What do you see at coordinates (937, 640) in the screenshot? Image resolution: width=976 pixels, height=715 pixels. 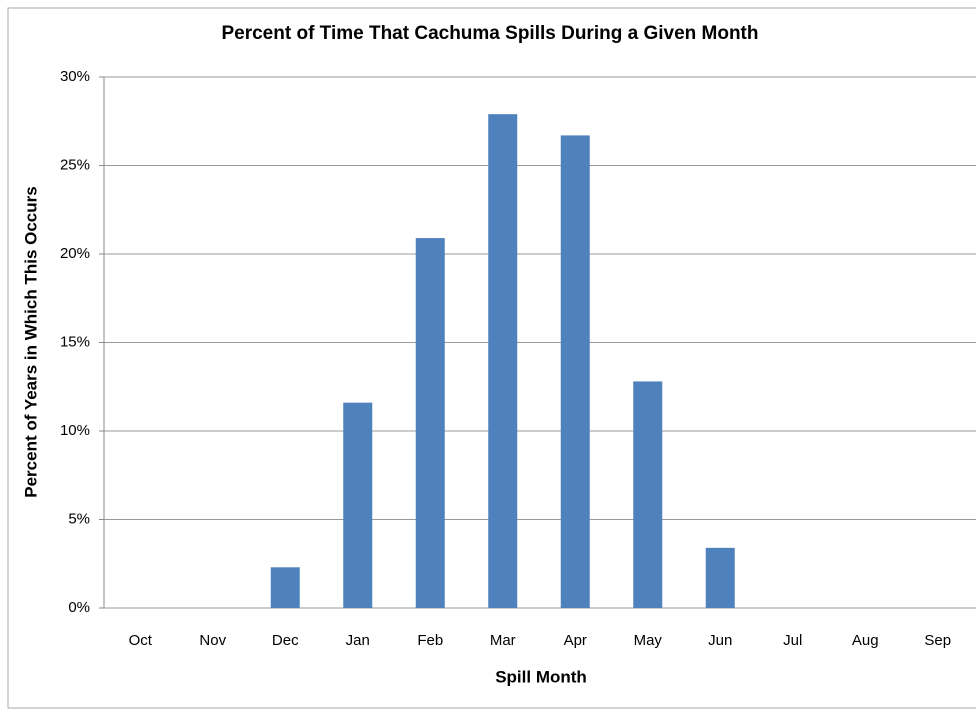 I see `x-tick-label: Sep` at bounding box center [937, 640].